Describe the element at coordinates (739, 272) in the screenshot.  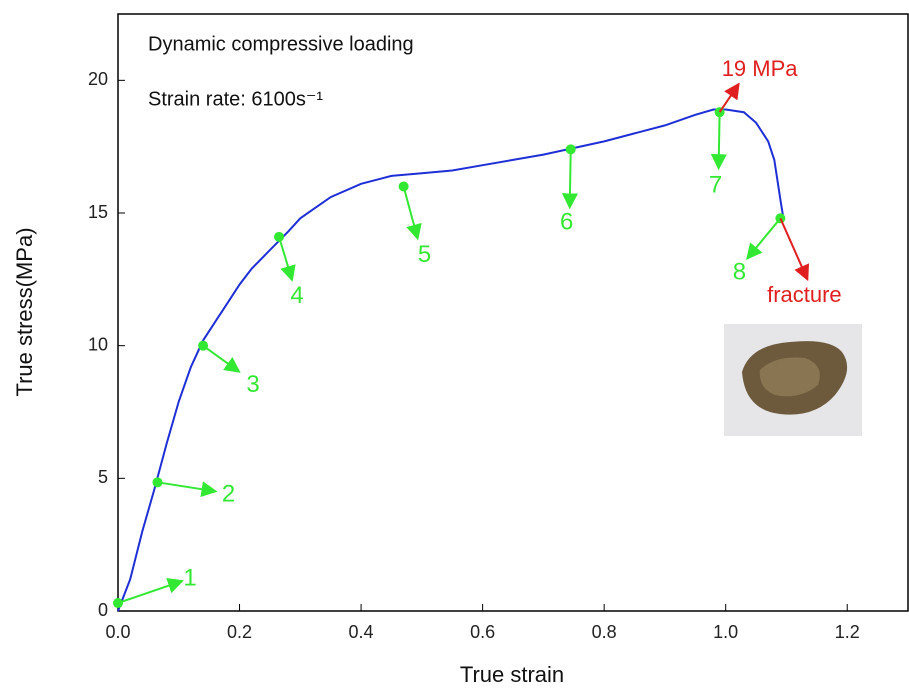
I see `point-label: 8` at that location.